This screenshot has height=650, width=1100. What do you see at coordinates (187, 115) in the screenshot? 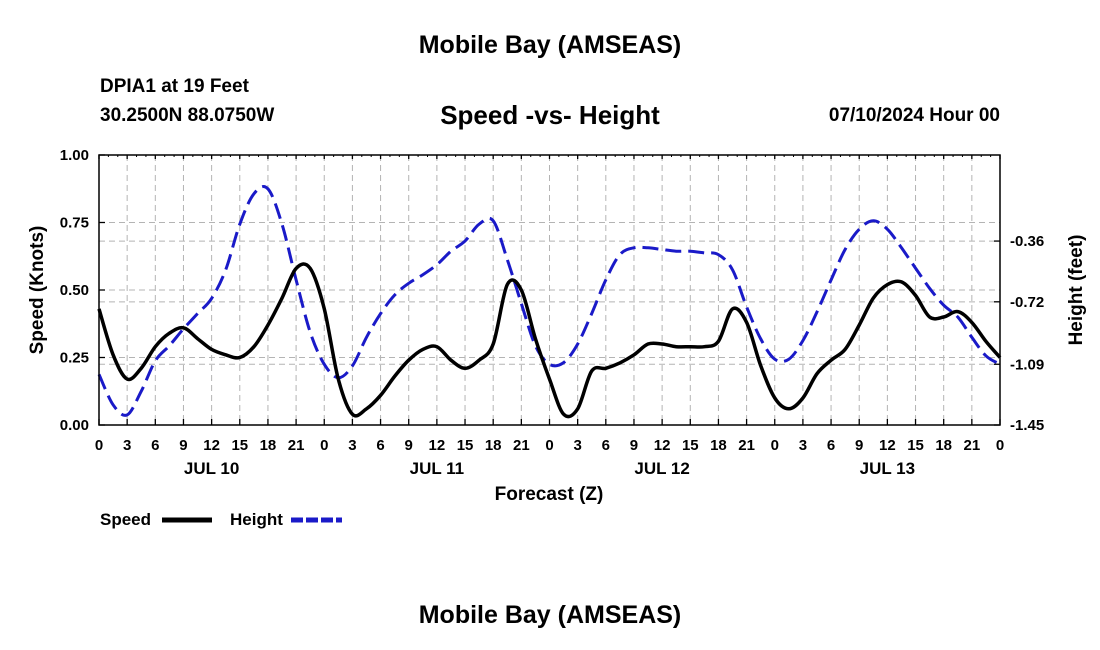
I see `coordinates-label: 30.2500N 88.0750W` at bounding box center [187, 115].